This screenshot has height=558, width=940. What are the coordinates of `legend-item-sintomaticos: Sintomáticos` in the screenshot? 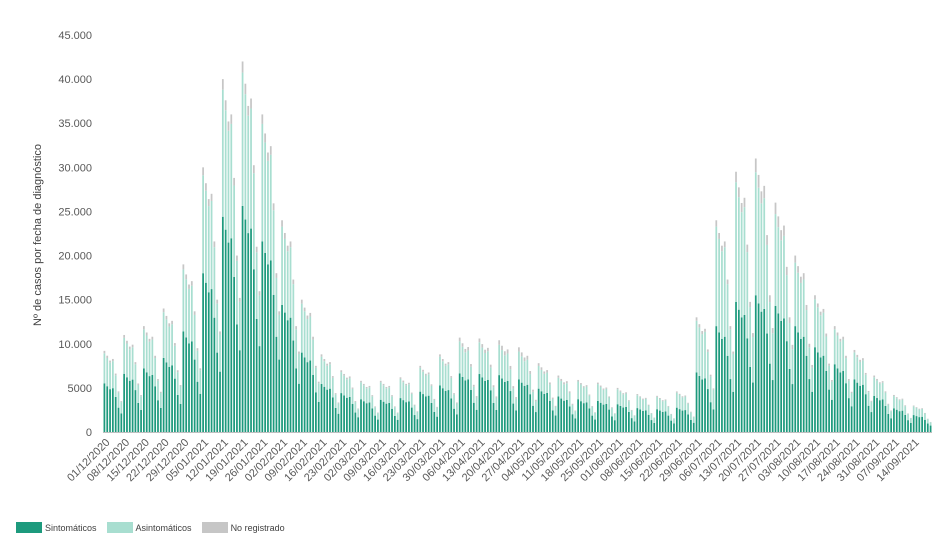 It's located at (56, 527).